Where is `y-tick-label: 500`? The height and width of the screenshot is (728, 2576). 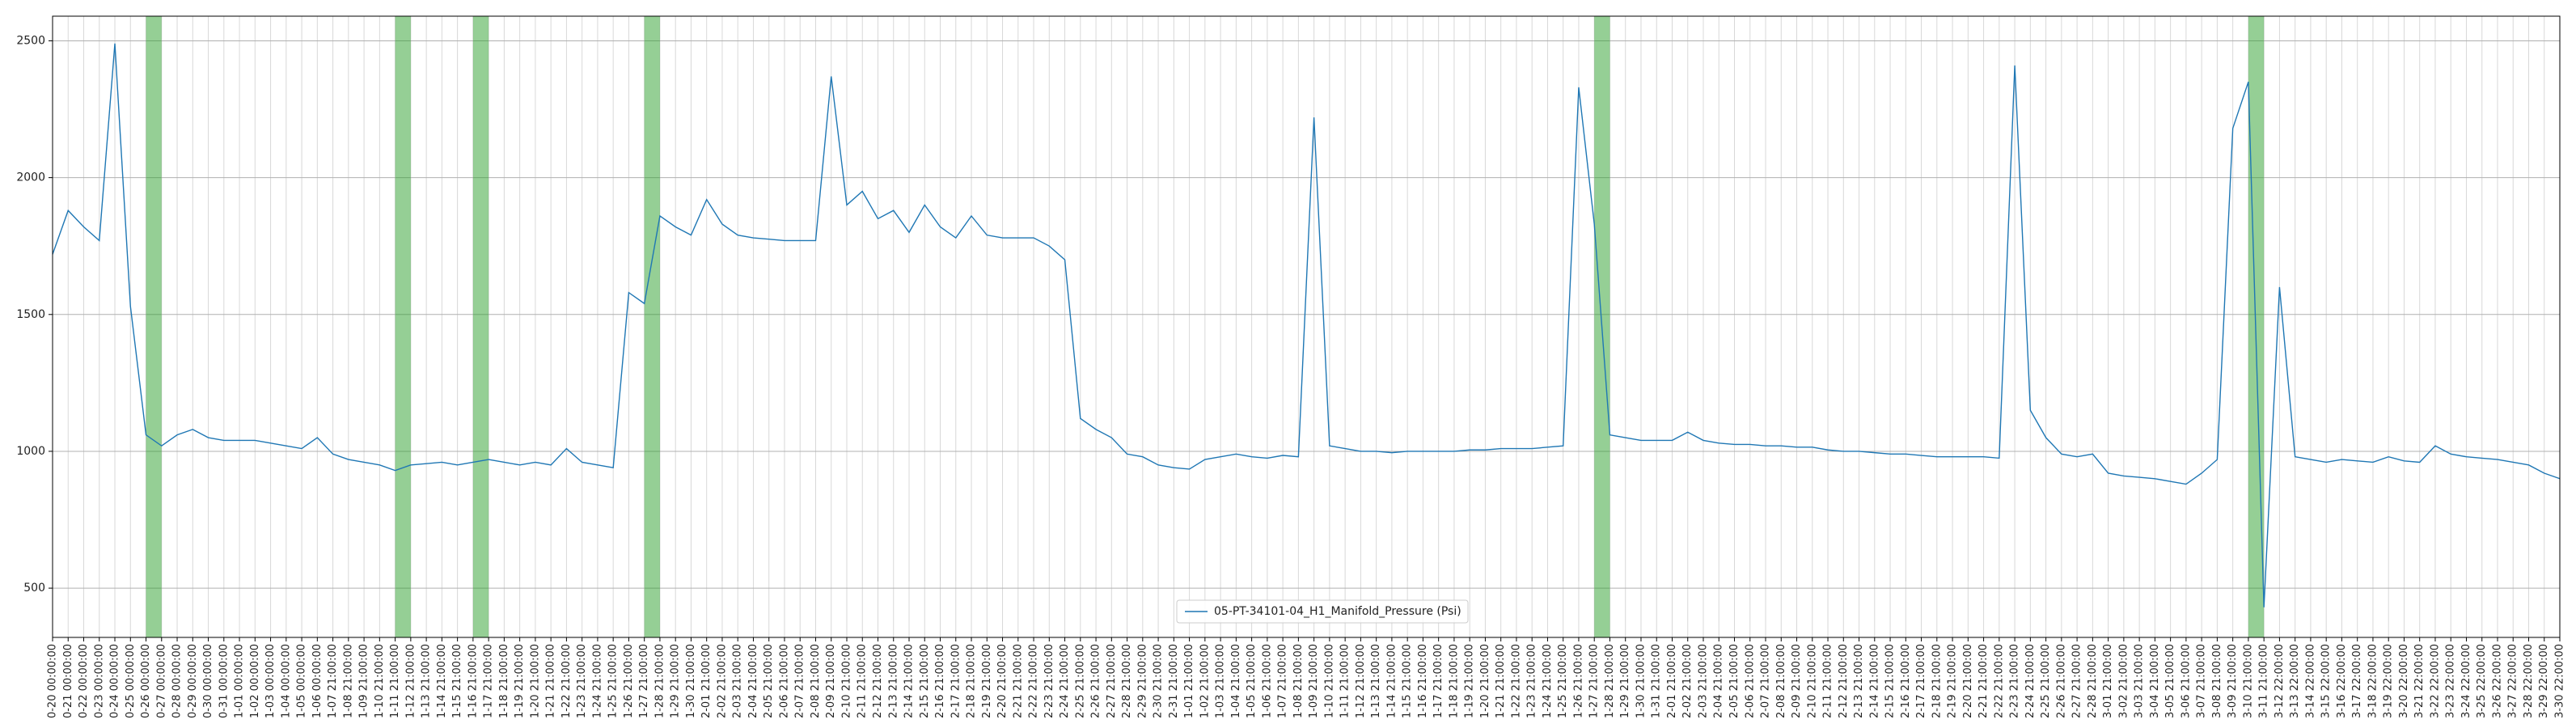 y-tick-label: 500 is located at coordinates (34, 589).